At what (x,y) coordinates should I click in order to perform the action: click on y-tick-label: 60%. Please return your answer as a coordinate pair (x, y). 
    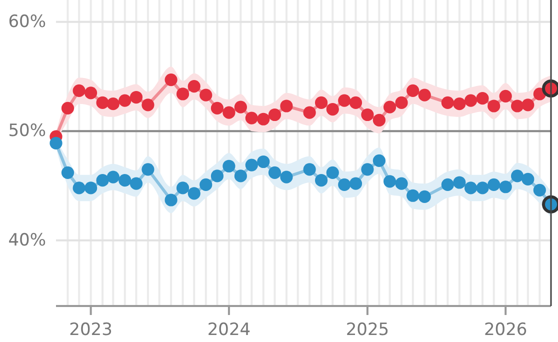
    Looking at the image, I should click on (27, 22).